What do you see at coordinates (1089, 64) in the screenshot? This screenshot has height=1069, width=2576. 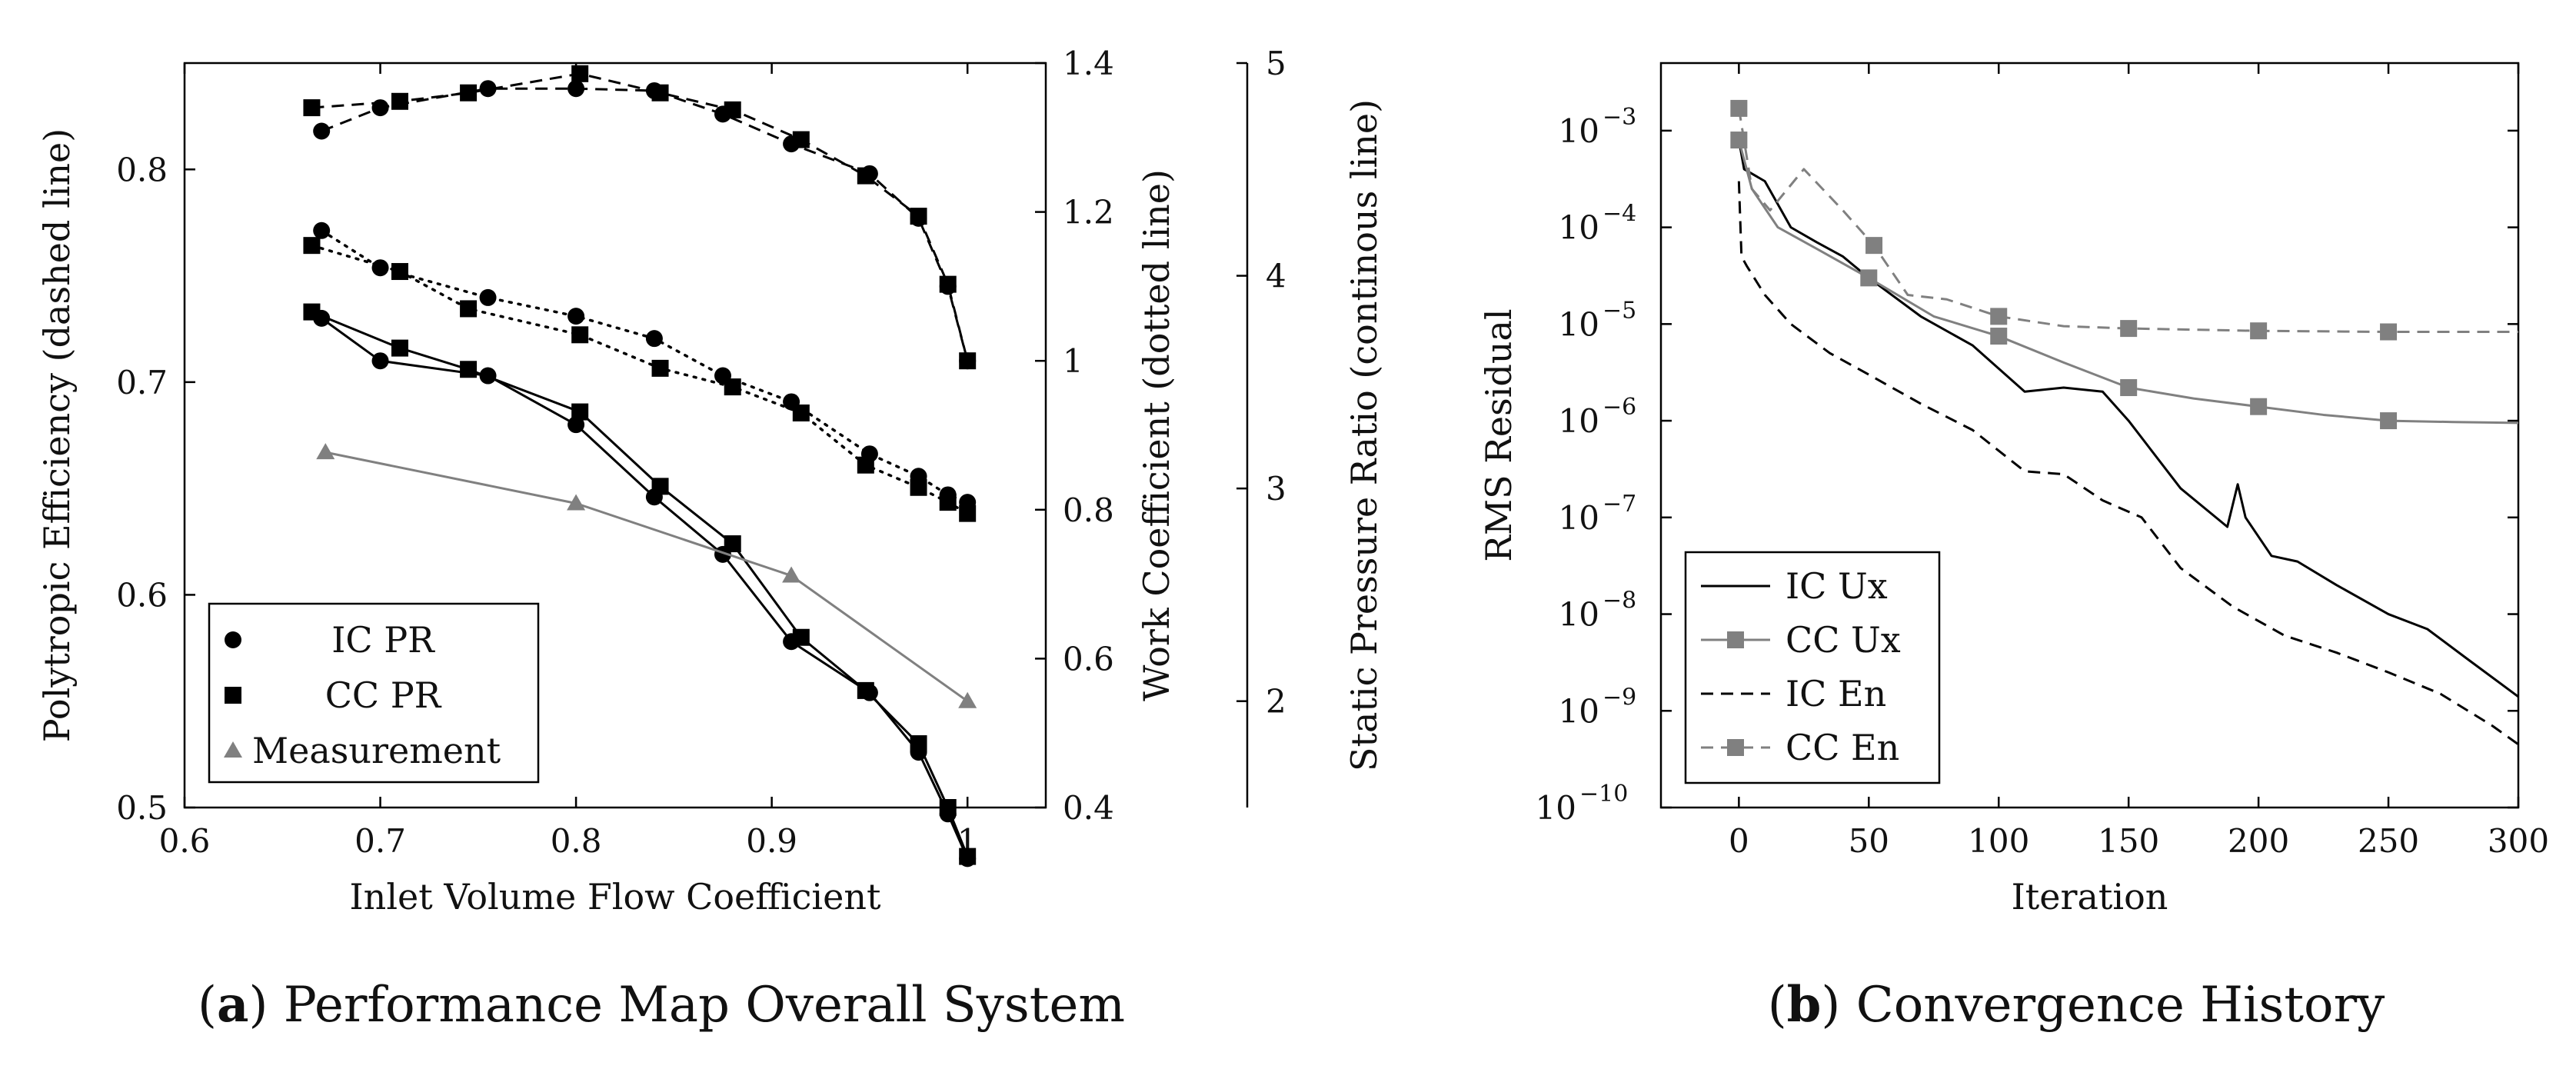 I see `work-tick-label: 1.4` at bounding box center [1089, 64].